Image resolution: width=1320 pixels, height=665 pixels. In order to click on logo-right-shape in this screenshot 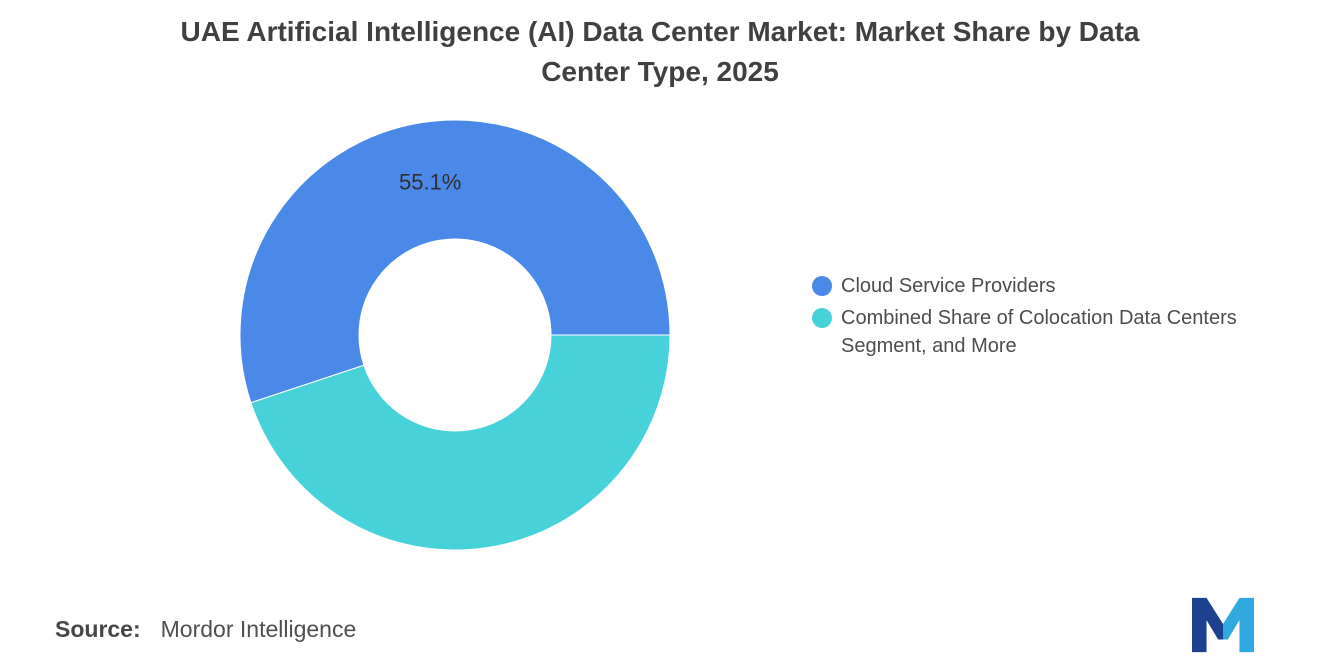, I will do `click(1238, 625)`.